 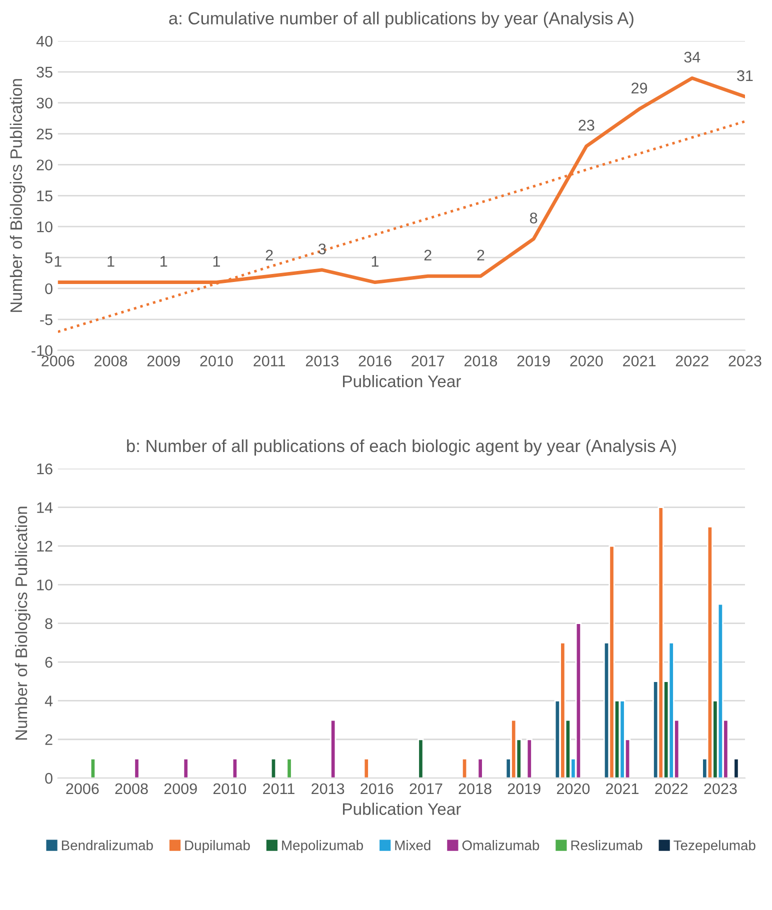 What do you see at coordinates (401, 20) in the screenshot?
I see `chart-title: a: Cumulative number of all publications by year (Analysis A)` at bounding box center [401, 20].